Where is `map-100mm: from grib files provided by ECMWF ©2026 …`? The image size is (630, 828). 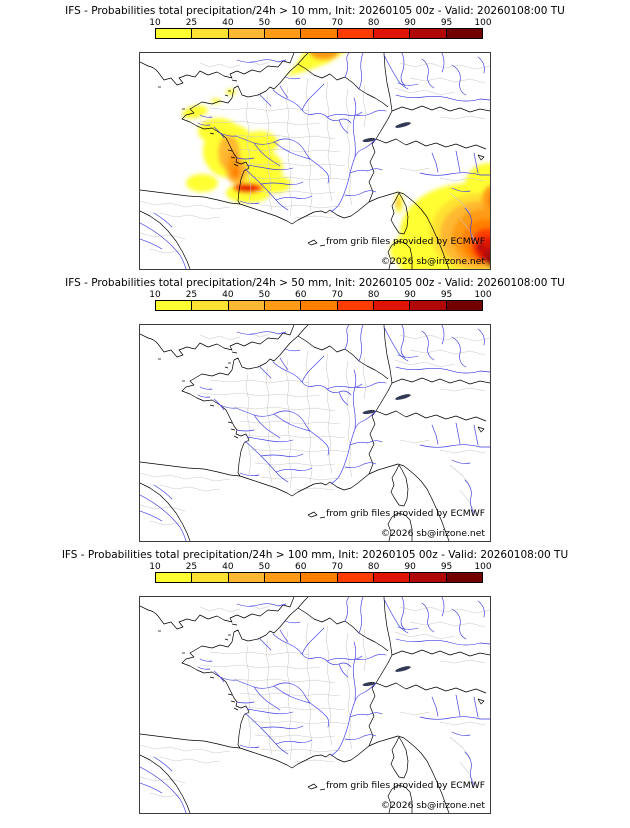 map-100mm: from grib files provided by ECMWF ©2026 … is located at coordinates (315, 705).